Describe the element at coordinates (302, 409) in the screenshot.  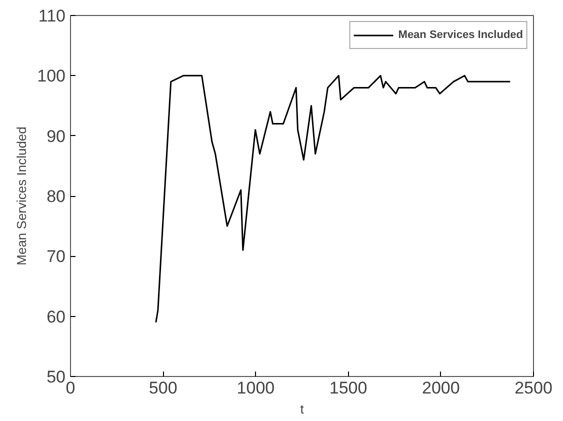
I see `x-axis-title: t` at that location.